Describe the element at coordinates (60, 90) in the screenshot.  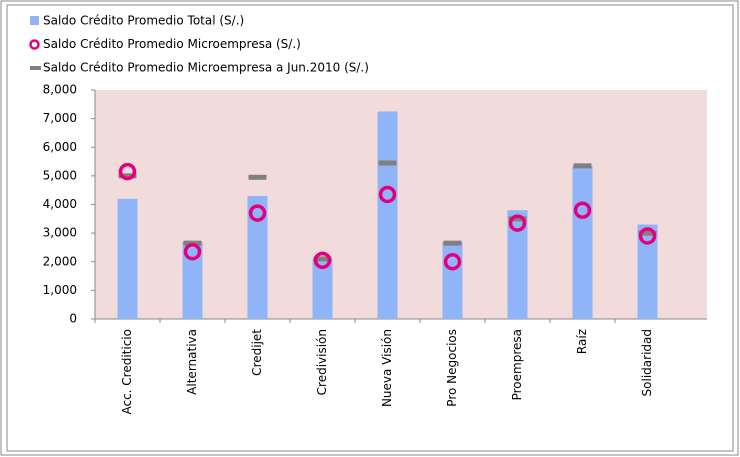
I see `y-tick-label: 8,000` at that location.